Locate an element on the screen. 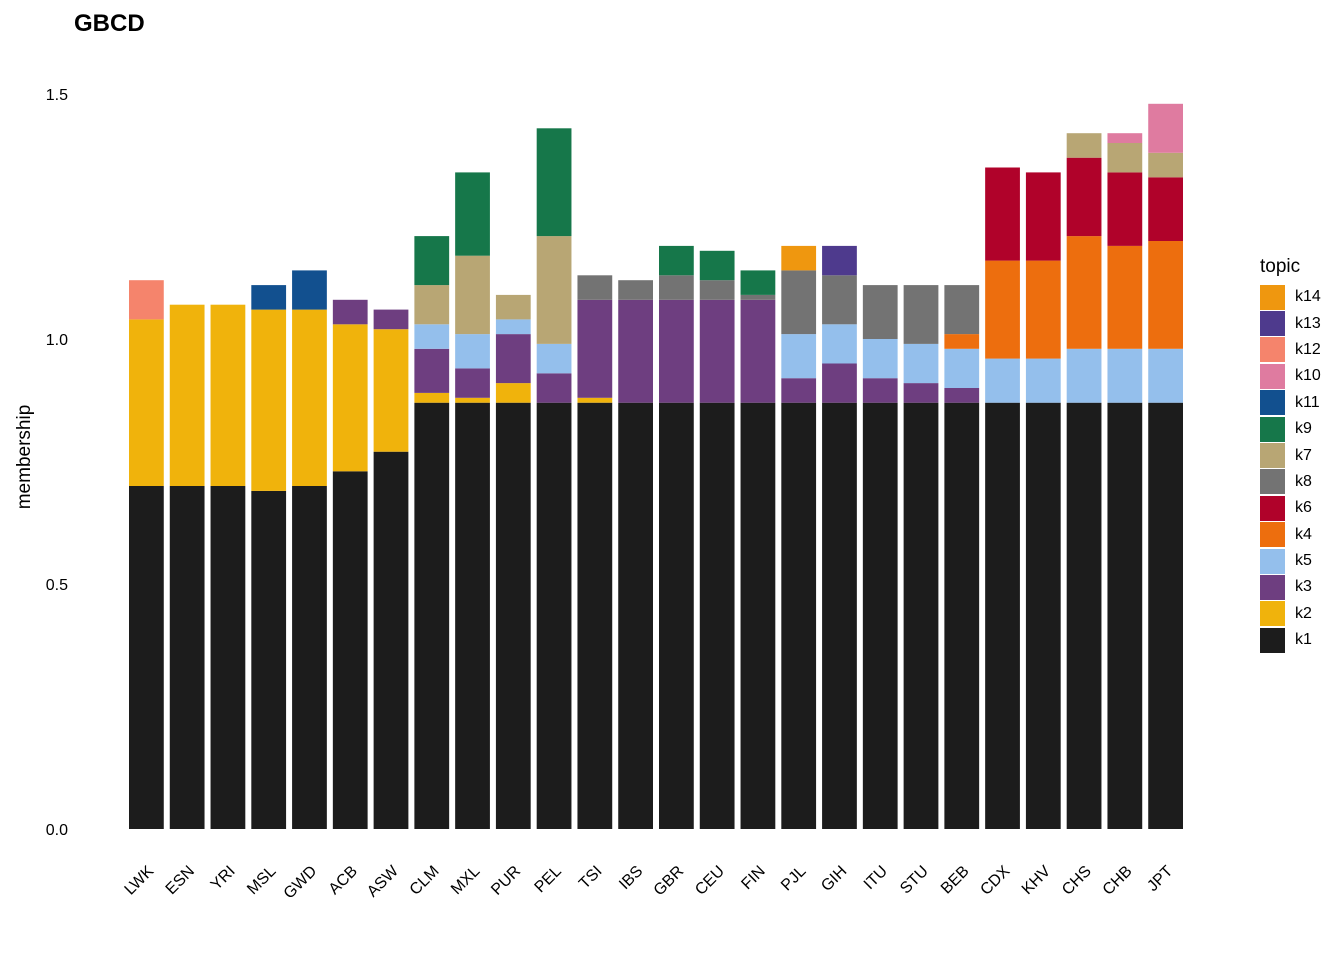 The height and width of the screenshot is (960, 1344). legend-item-k14: k14 is located at coordinates (1290, 297).